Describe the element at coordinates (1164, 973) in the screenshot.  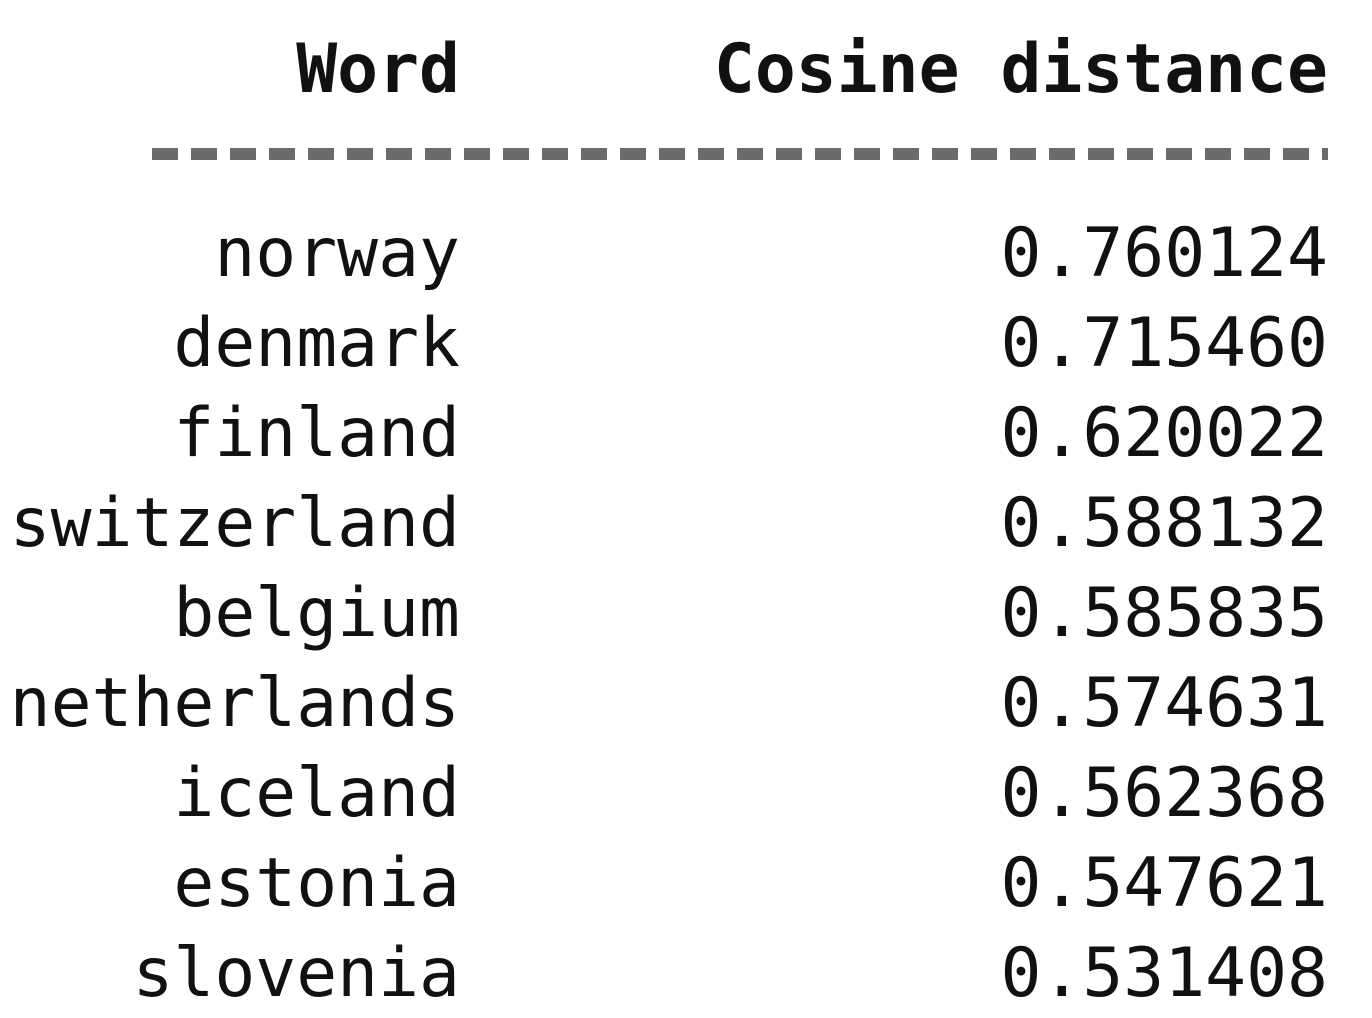
I see `table-cell-distance: 0.531408` at that location.